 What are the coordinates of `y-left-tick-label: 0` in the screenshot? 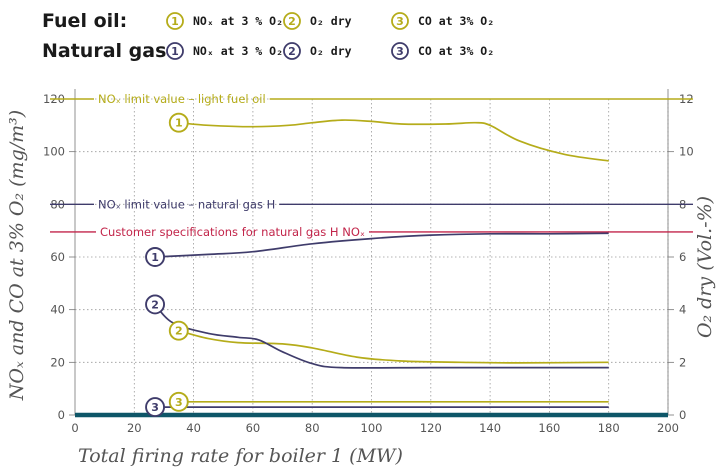 It's located at (61, 415).